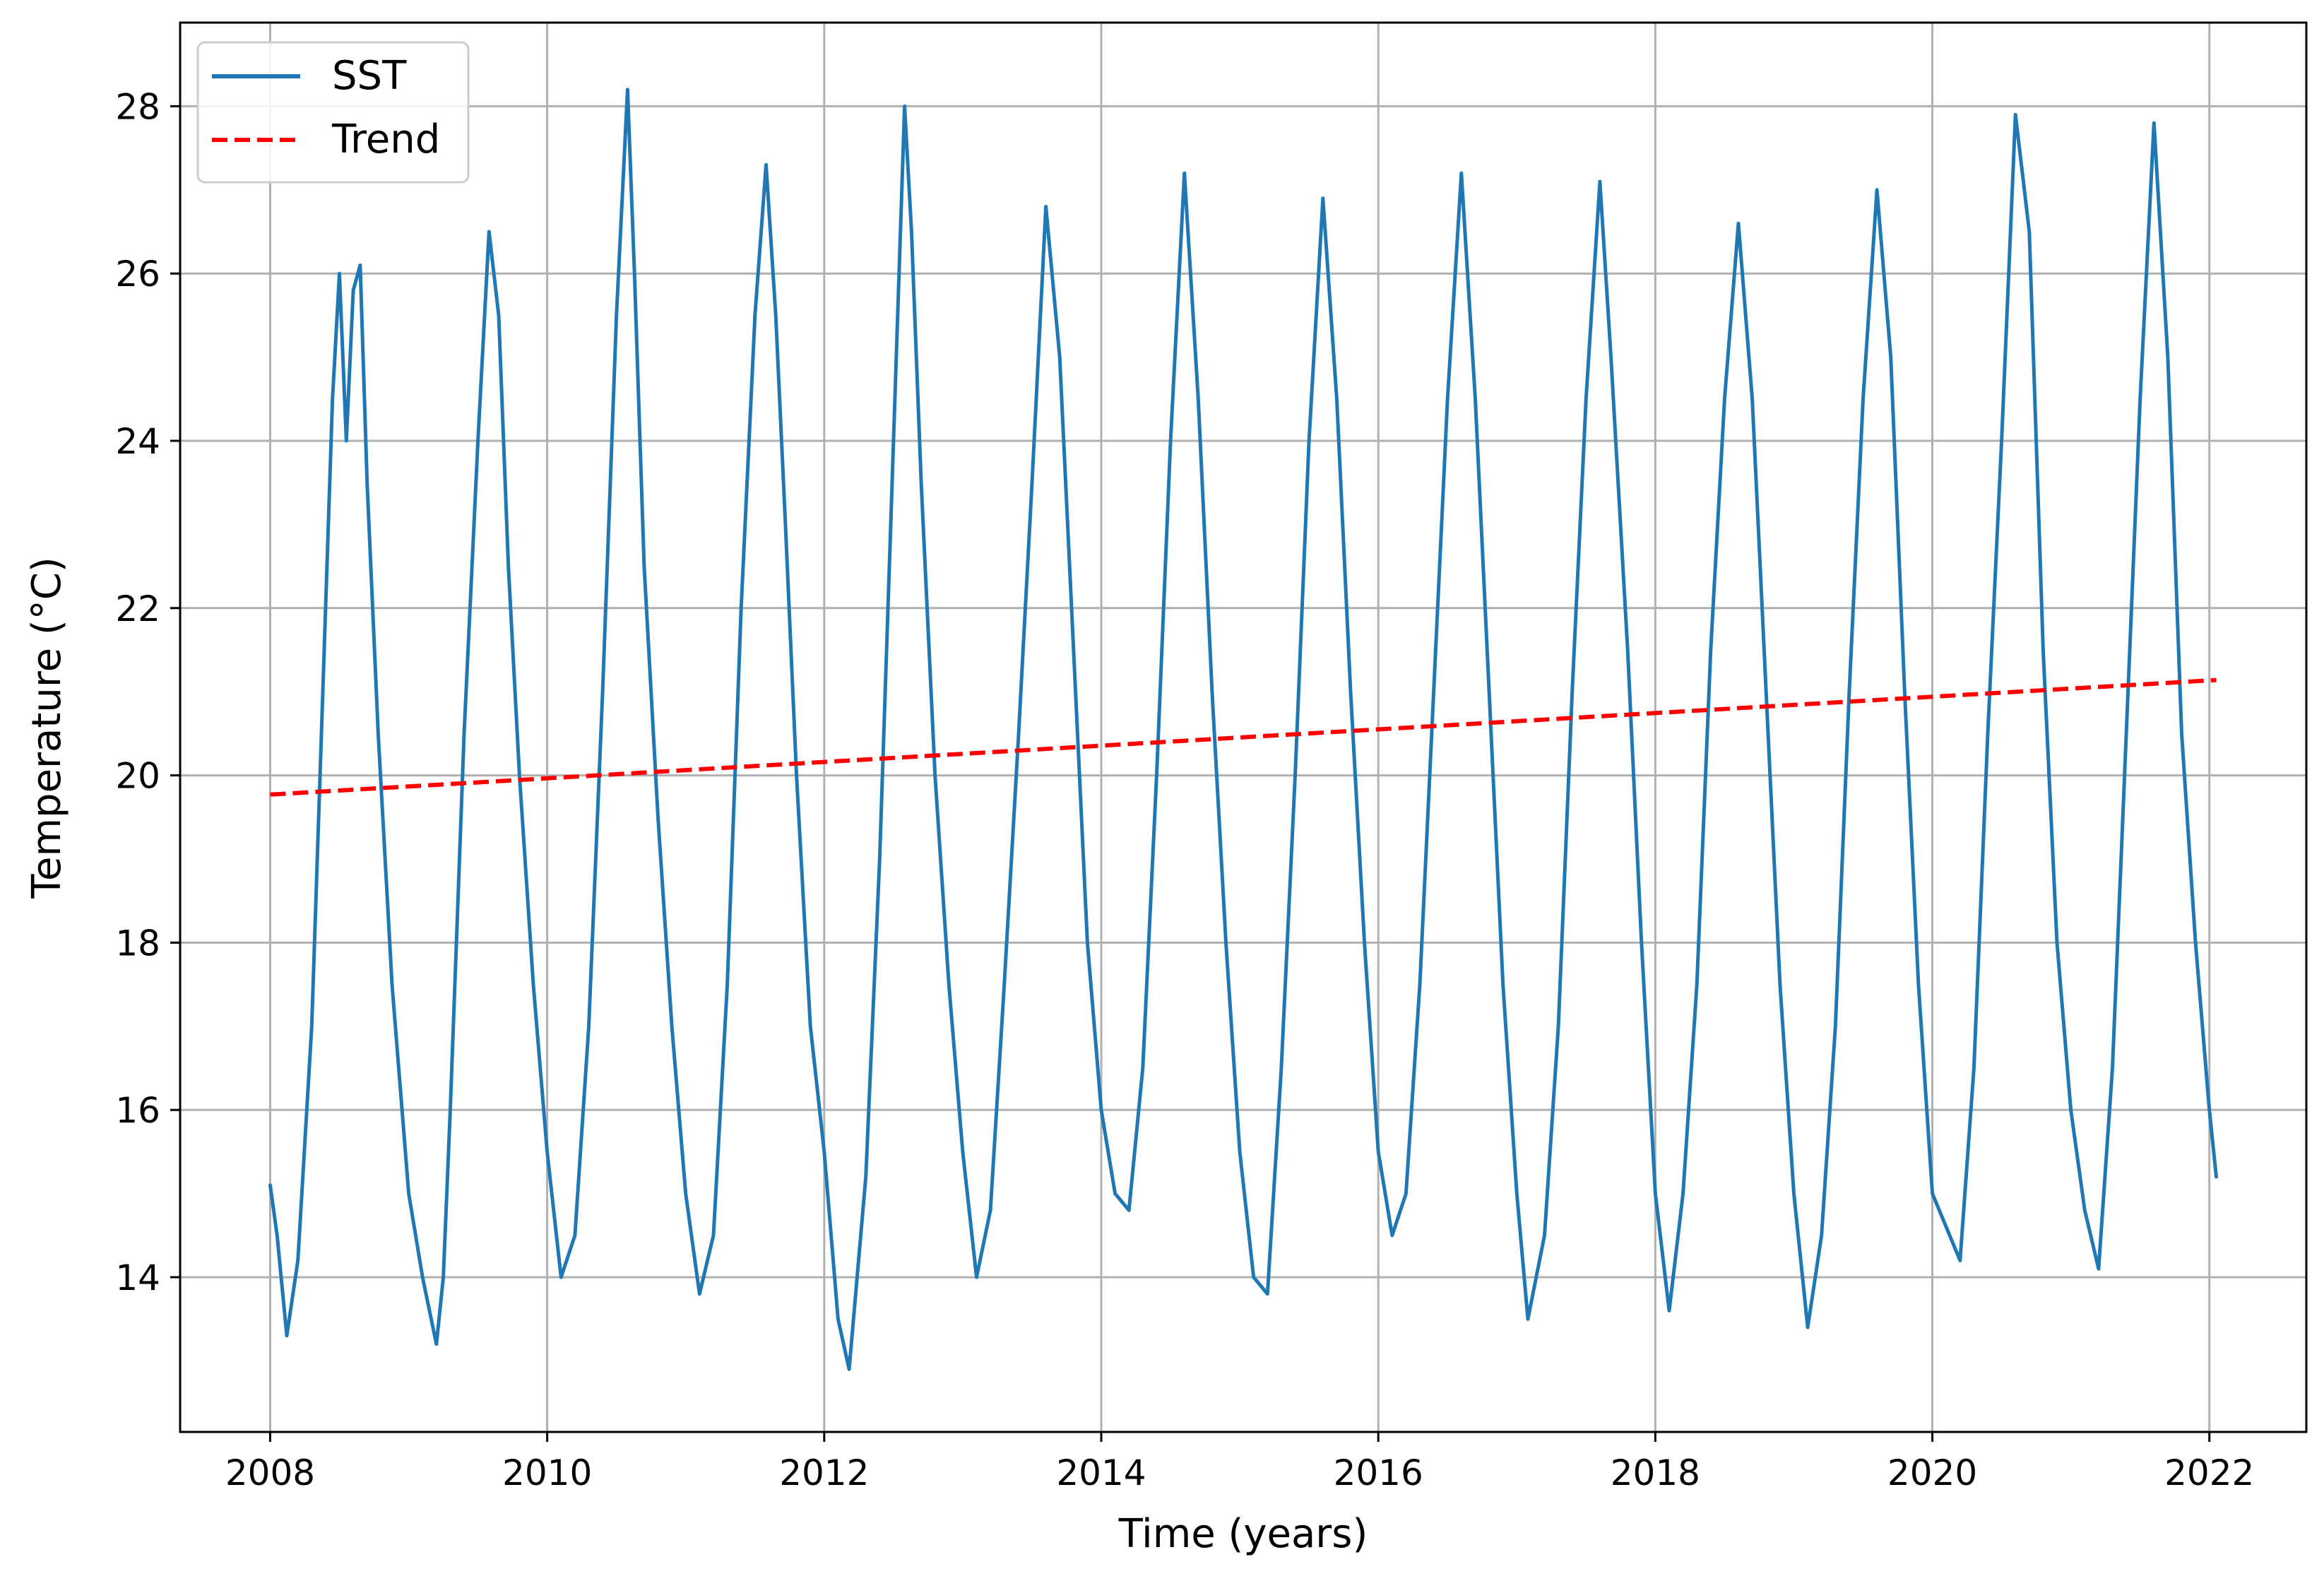 The height and width of the screenshot is (1569, 2324). What do you see at coordinates (1101, 1473) in the screenshot?
I see `x-tick-label: 2014` at bounding box center [1101, 1473].